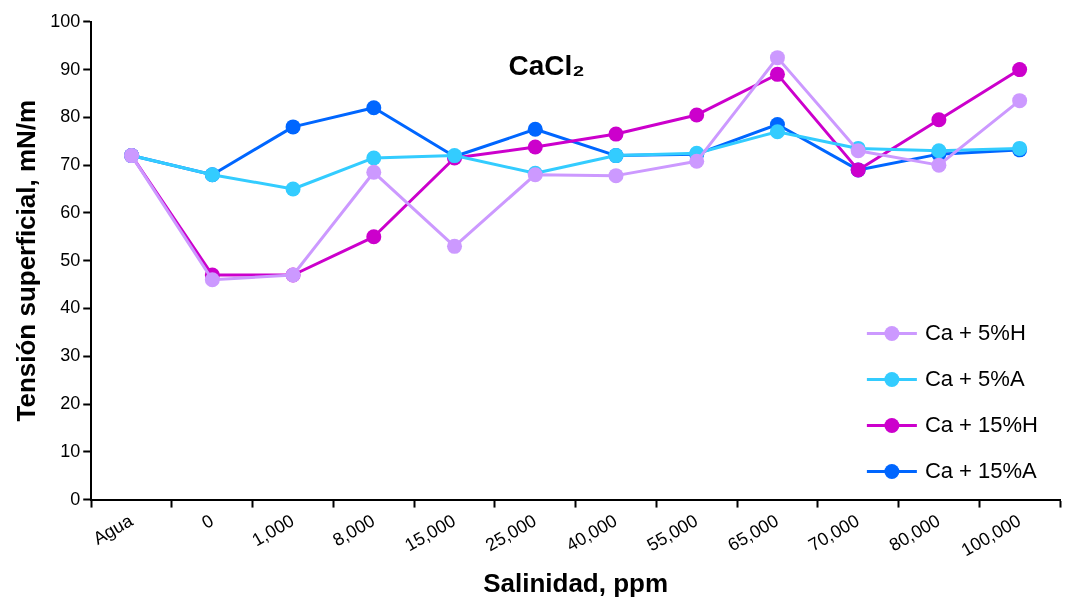  What do you see at coordinates (975, 332) in the screenshot?
I see `legend-label: Ca + 5%H` at bounding box center [975, 332].